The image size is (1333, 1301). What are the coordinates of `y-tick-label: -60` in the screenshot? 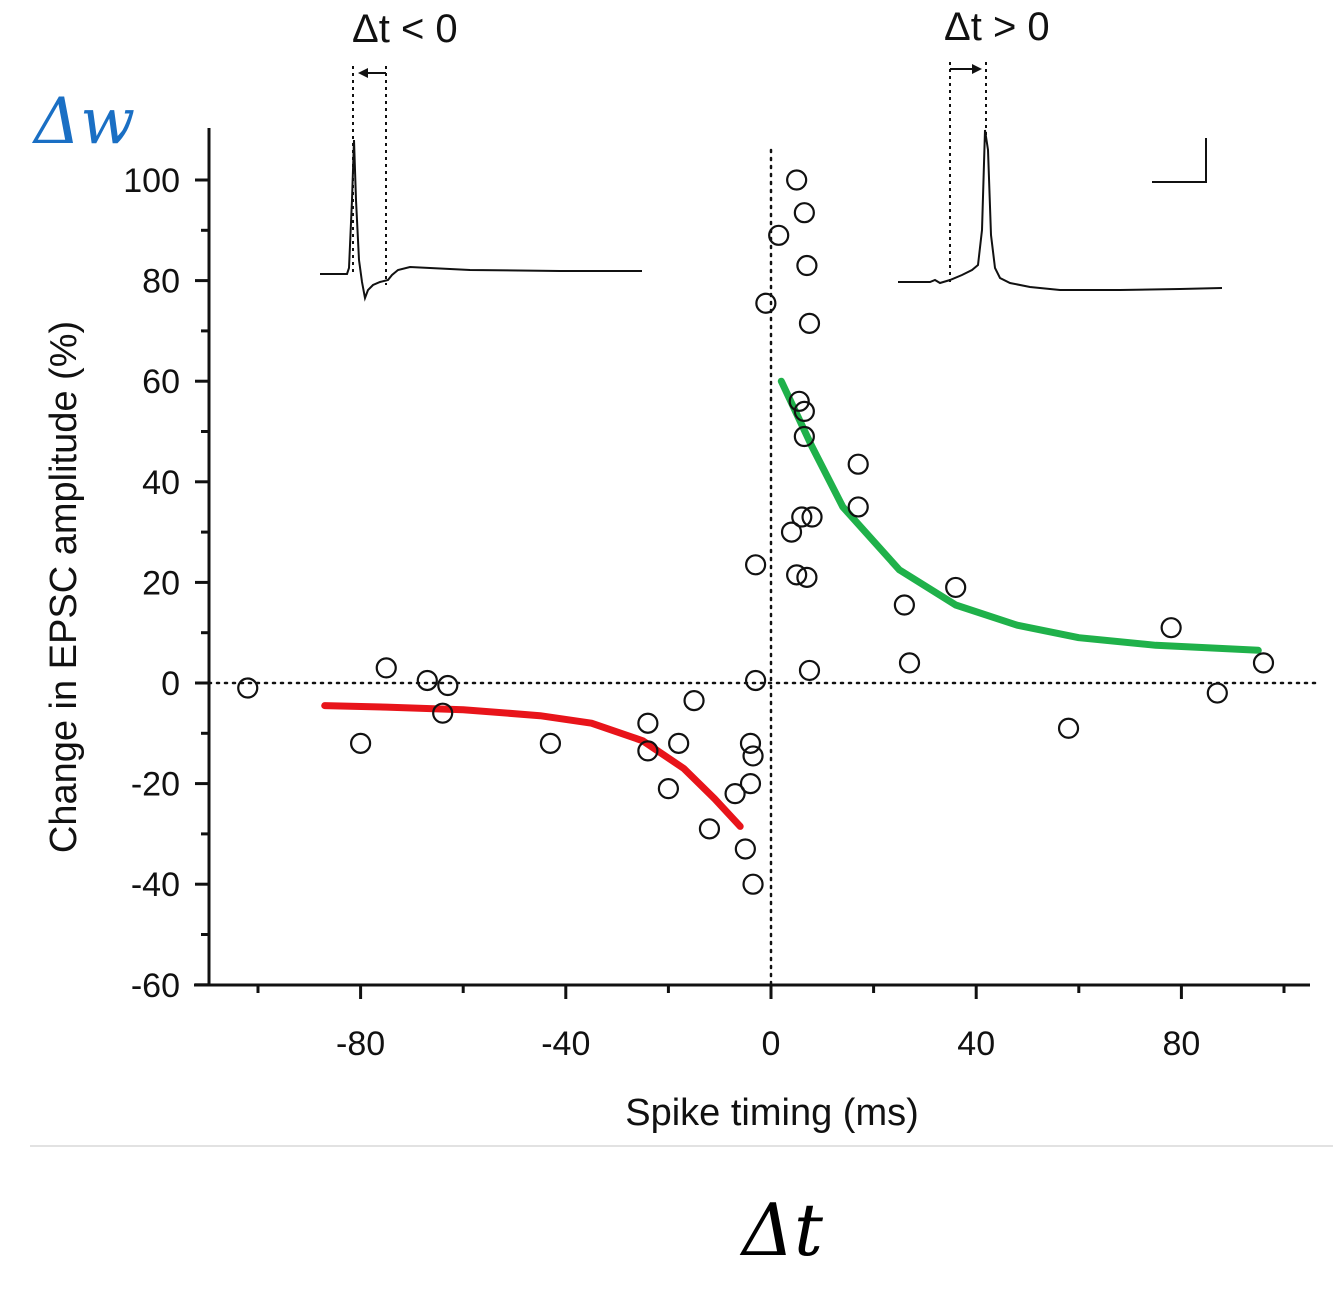 It's located at (155, 986).